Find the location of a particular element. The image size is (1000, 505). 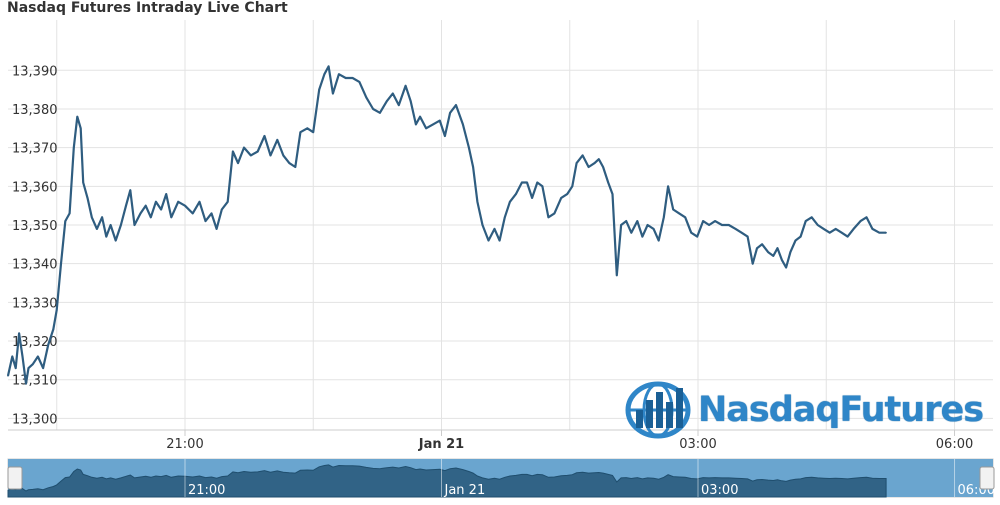

y-tick-label: 13,370 is located at coordinates (35, 149).